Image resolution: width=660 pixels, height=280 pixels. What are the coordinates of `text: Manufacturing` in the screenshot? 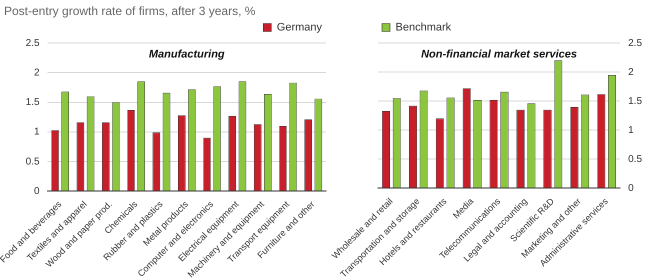 It's located at (186, 54).